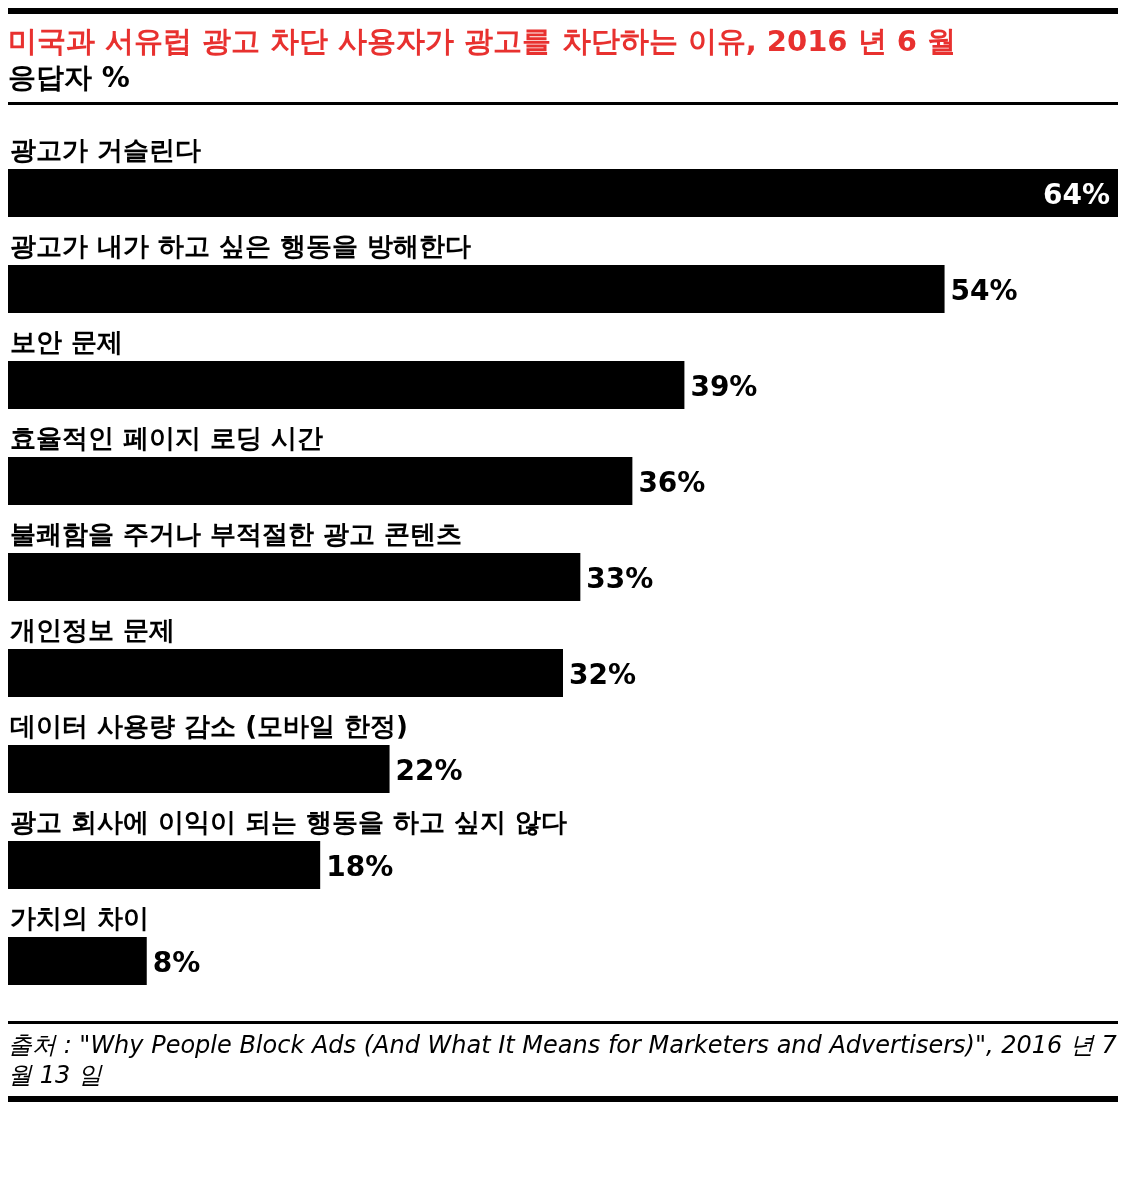 Image resolution: width=1128 pixels, height=1186 pixels. I want to click on data-label: 8%, so click(176, 962).